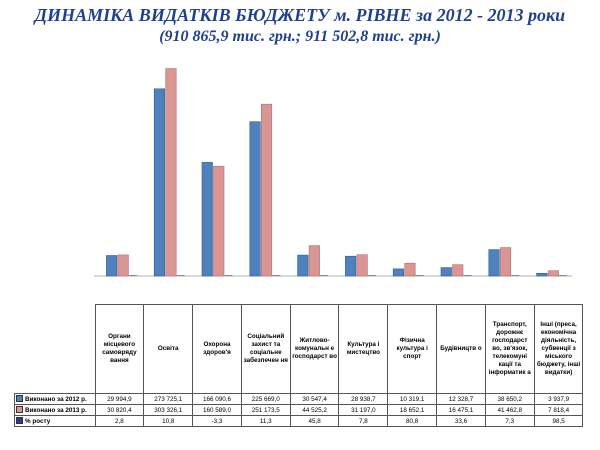 The image size is (600, 450). Describe the element at coordinates (363, 410) in the screenshot. I see `table-cell-1-5: 31 197,0` at that location.